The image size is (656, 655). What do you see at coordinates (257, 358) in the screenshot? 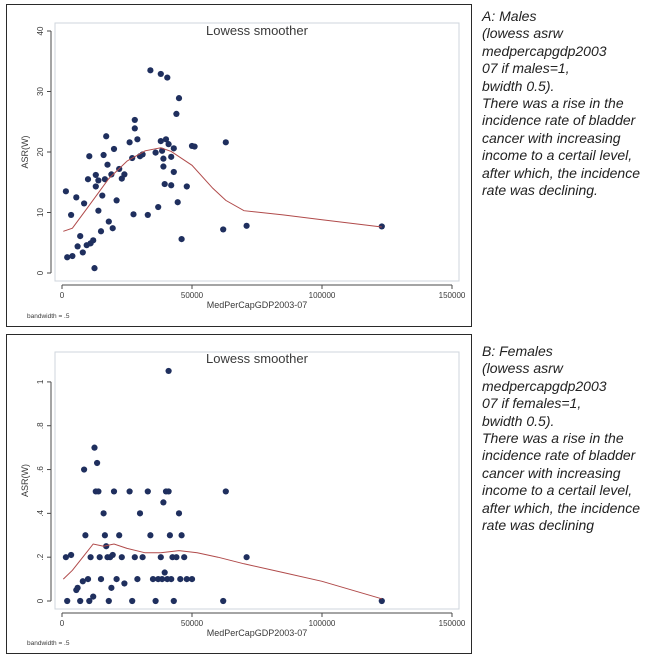
I see `chart-title: Lowess smoother` at bounding box center [257, 358].